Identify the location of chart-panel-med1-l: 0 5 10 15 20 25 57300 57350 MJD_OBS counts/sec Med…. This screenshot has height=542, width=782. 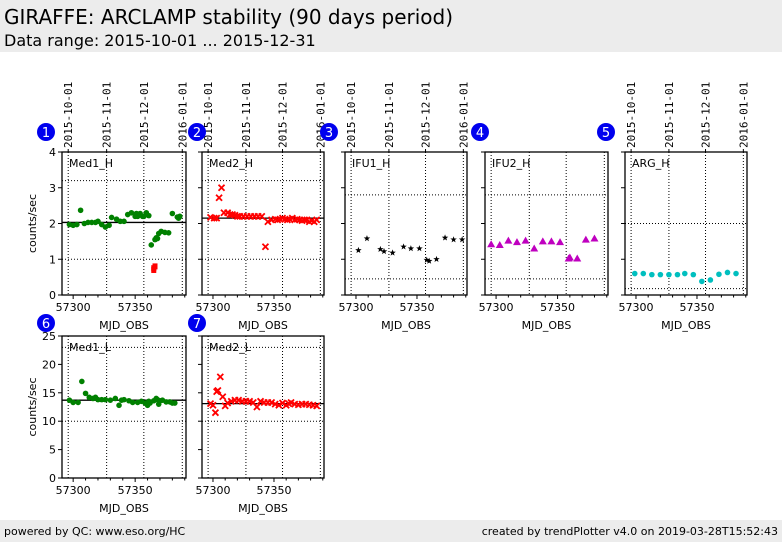
(106, 414).